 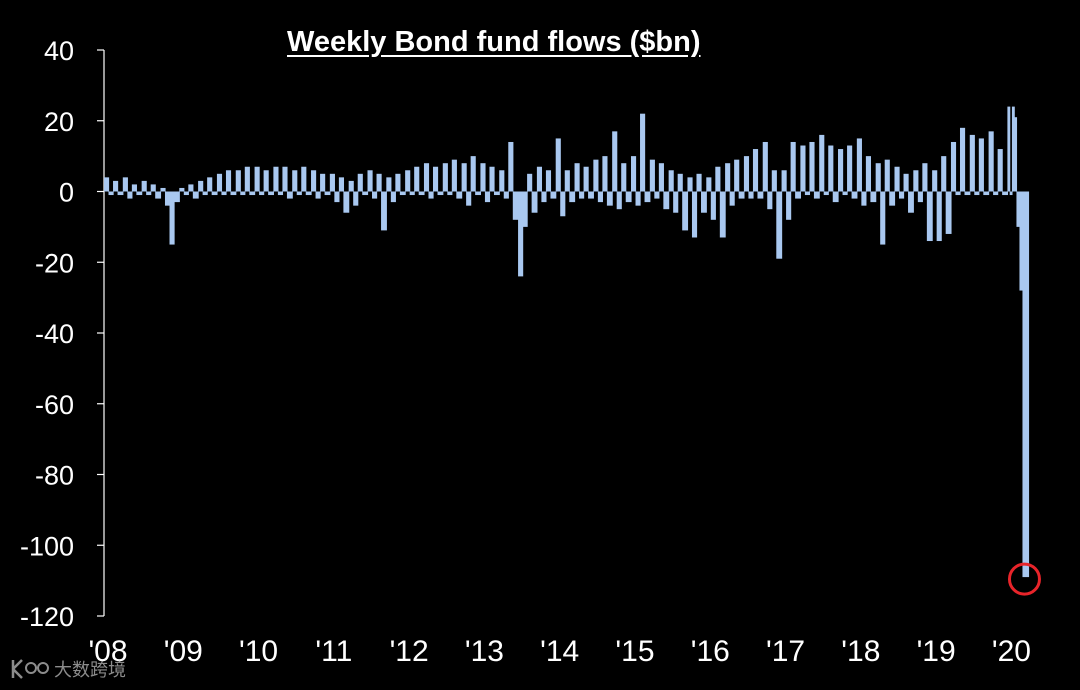 What do you see at coordinates (860, 651) in the screenshot?
I see `x-tick-label: '18` at bounding box center [860, 651].